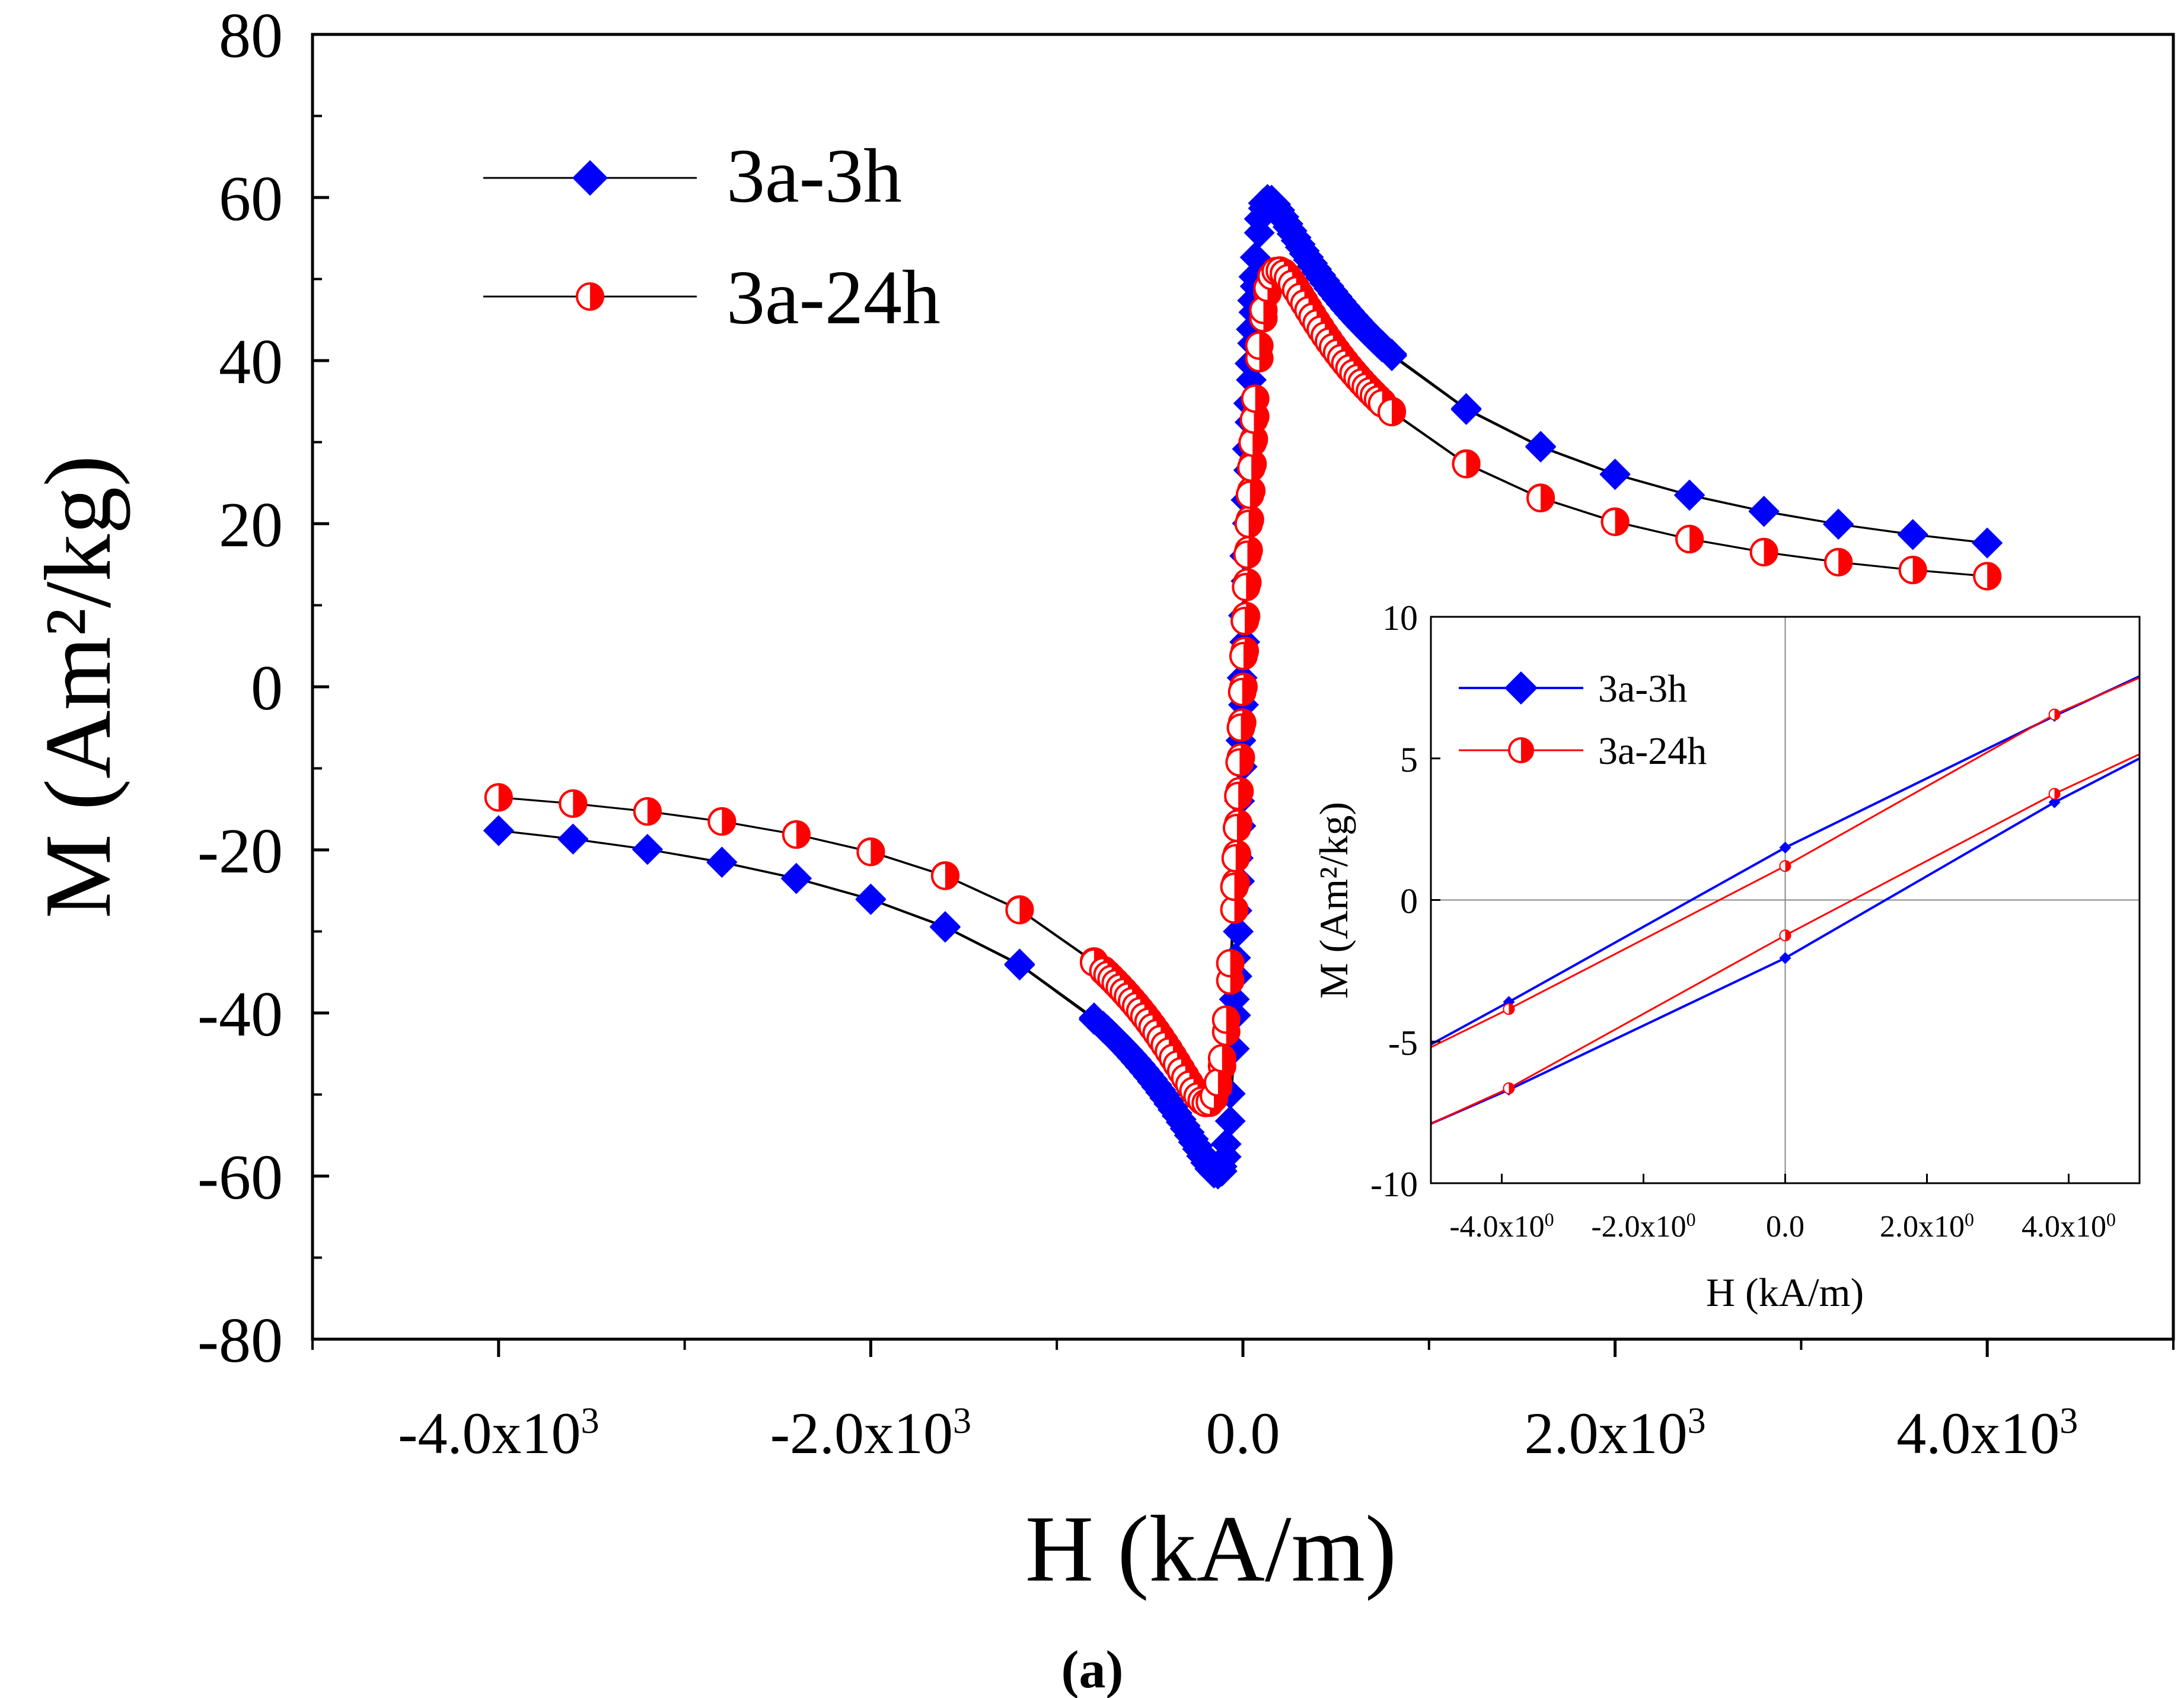 The width and height of the screenshot is (2184, 1698). I want to click on main-y-axis-title: M (Am²/kg), so click(77, 686).